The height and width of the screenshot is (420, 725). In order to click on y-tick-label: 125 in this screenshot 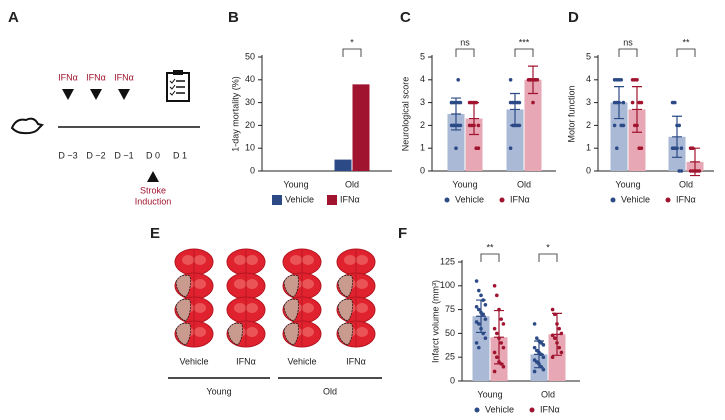, I will do `click(447, 261)`.